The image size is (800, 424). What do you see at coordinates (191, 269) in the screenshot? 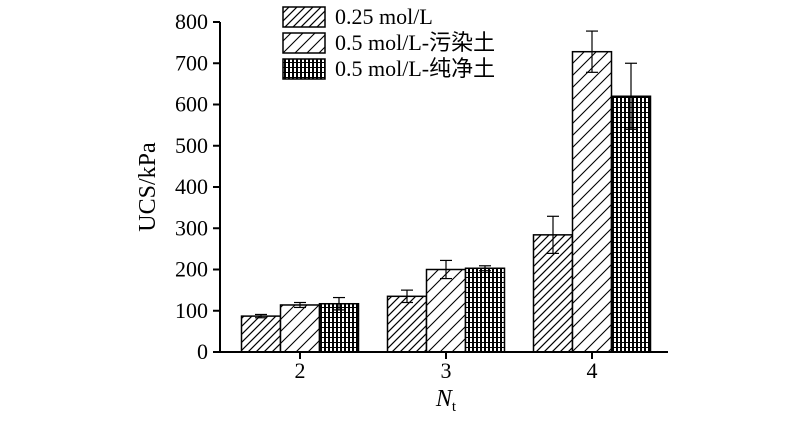
I see `y-tick-label: 200` at bounding box center [191, 269].